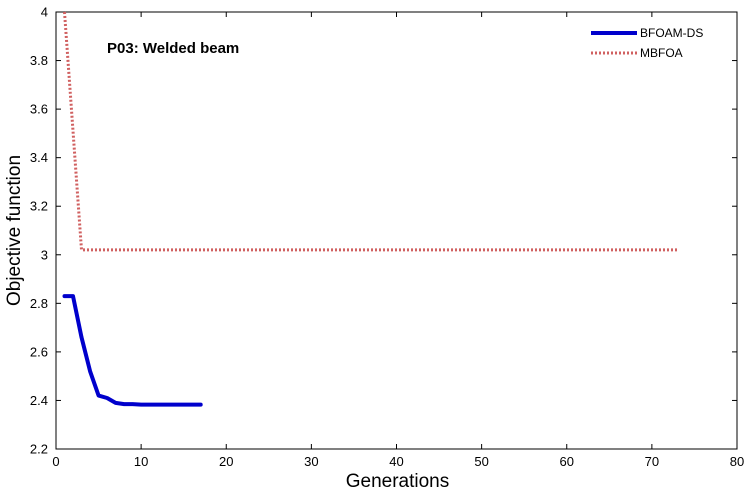 This screenshot has height=496, width=750. What do you see at coordinates (39, 109) in the screenshot?
I see `y-tick-label: 3.6` at bounding box center [39, 109].